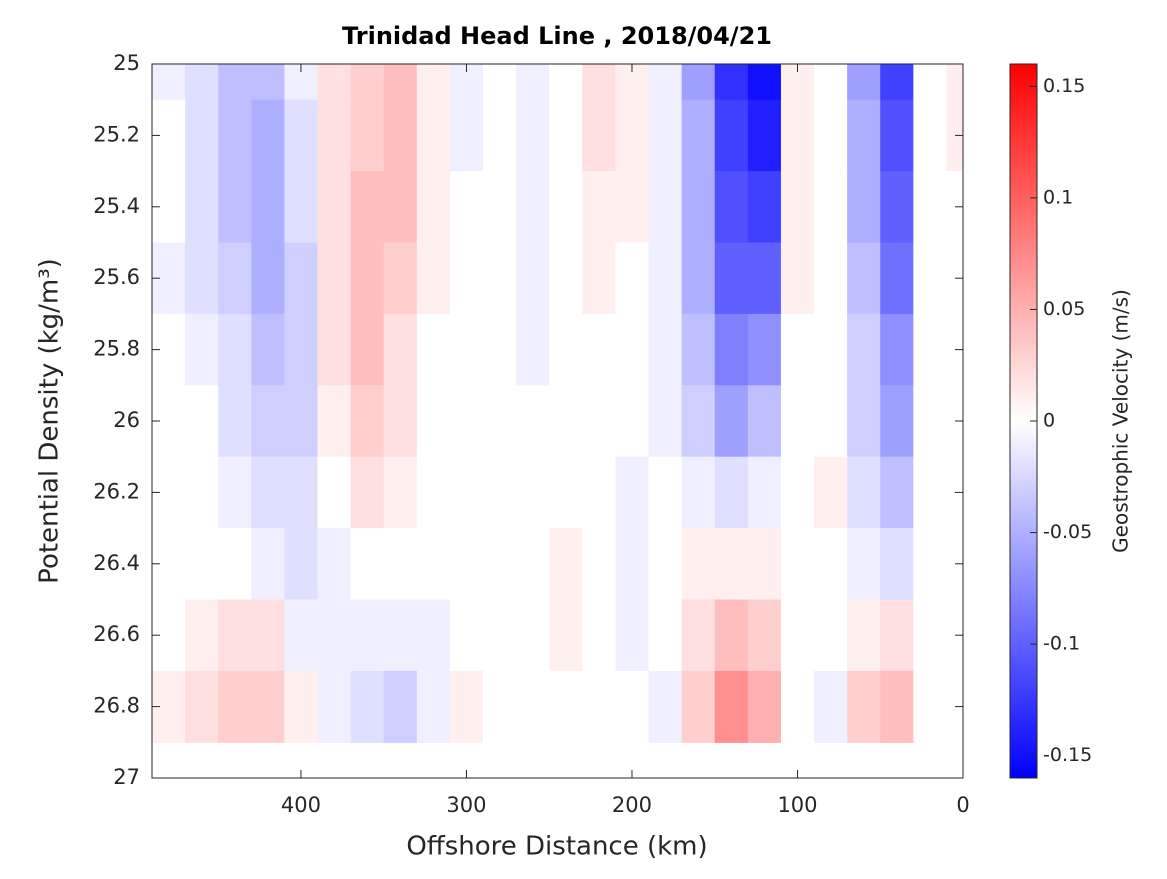  What do you see at coordinates (1064, 86) in the screenshot?
I see `colorbar-tick-label: 0.15` at bounding box center [1064, 86].